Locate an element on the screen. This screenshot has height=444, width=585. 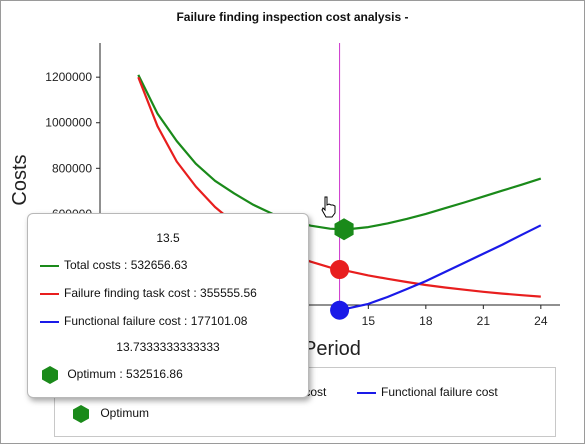
tooltip-label-functional-failure: Functional failure cost : 177101.08 is located at coordinates (156, 321).